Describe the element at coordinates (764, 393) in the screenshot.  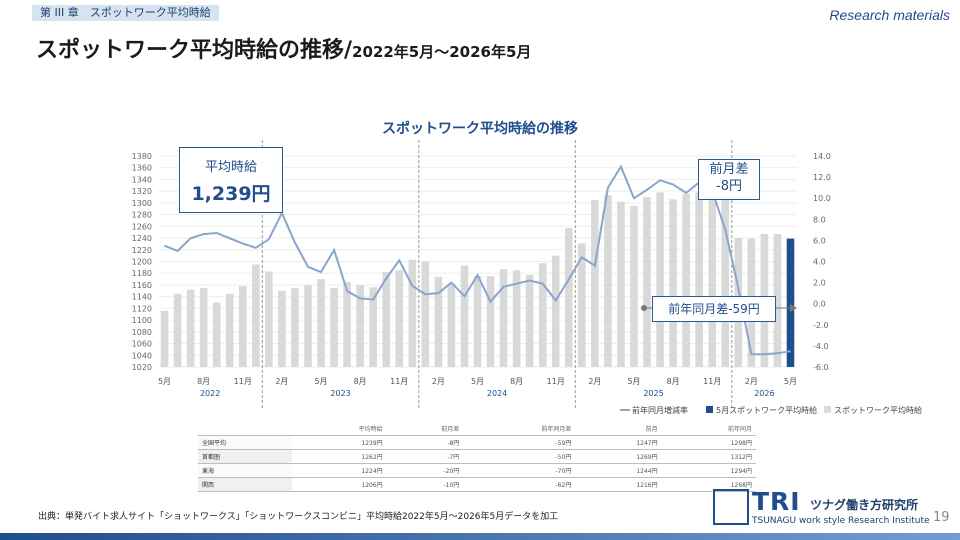
I see `year-label: 2026` at that location.